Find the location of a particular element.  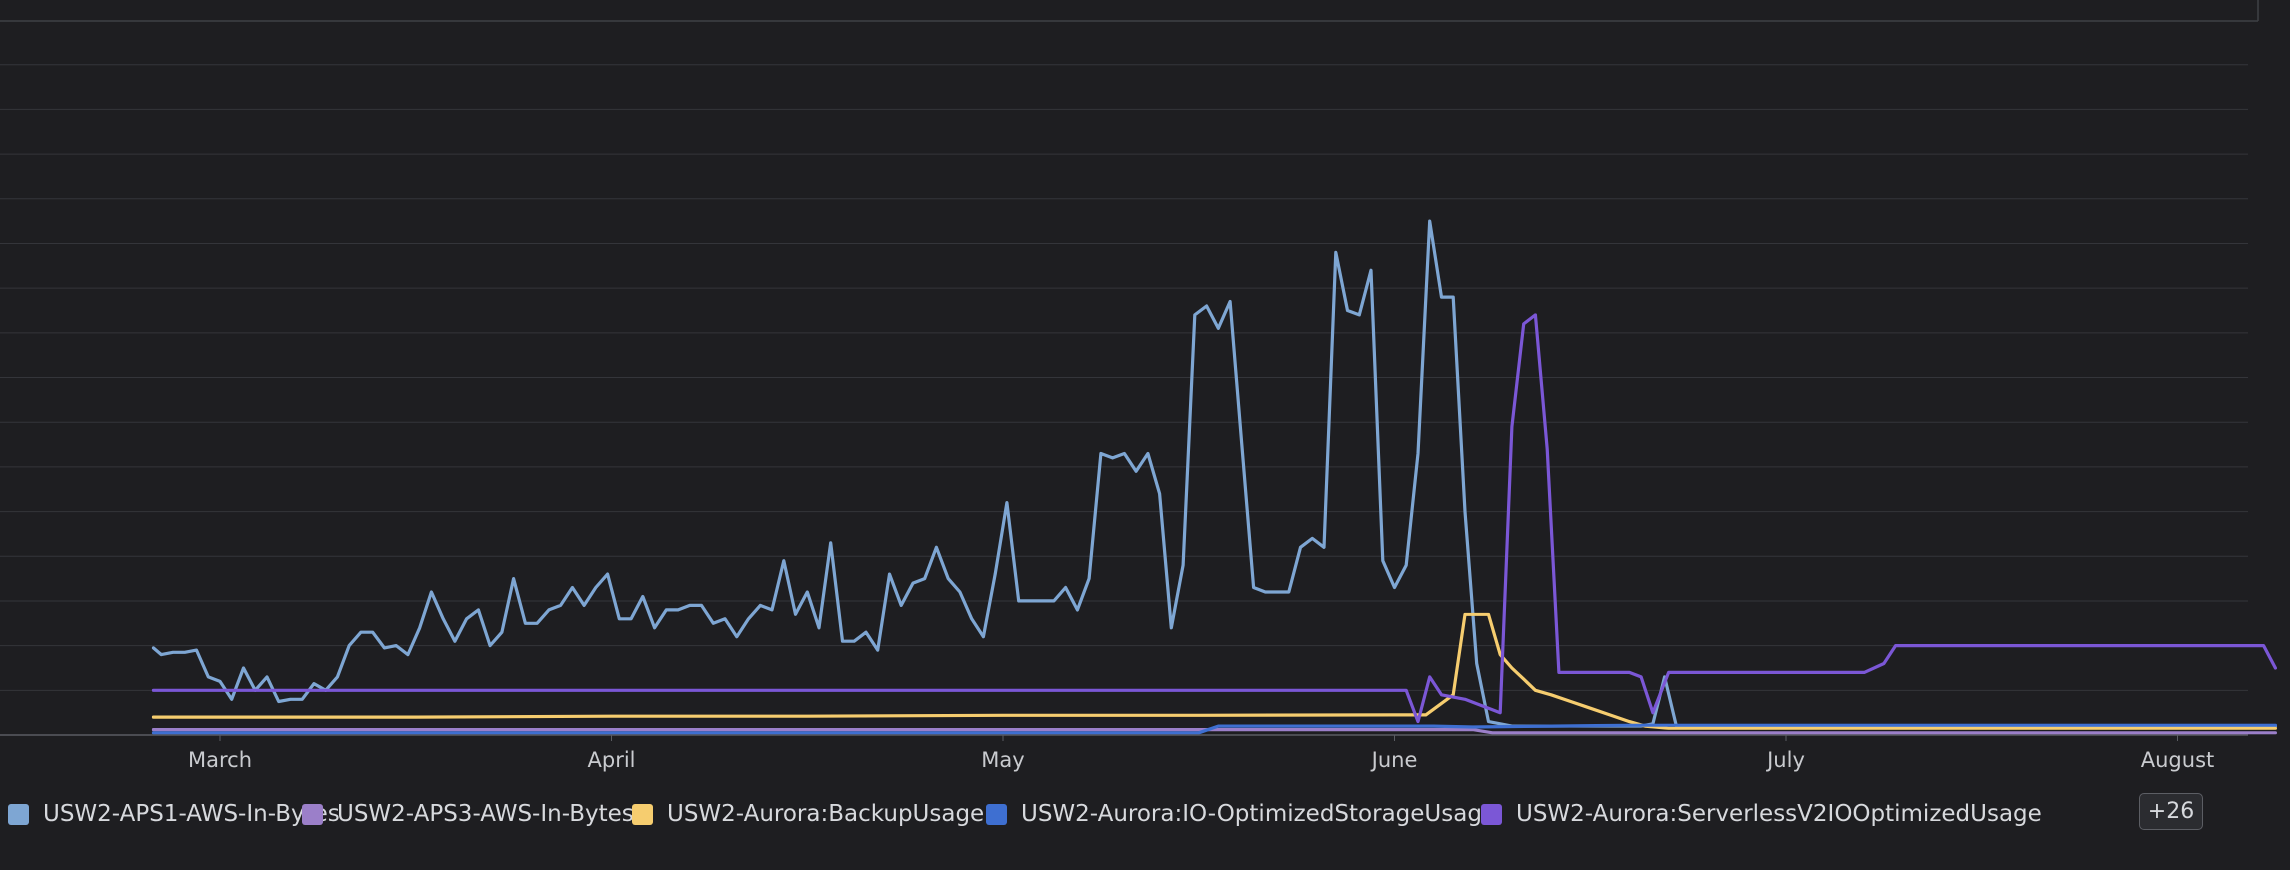

legend-item-serverless-v2: USW2-Aurora:ServerlessV2IOOptimizedUsage is located at coordinates (1761, 814).